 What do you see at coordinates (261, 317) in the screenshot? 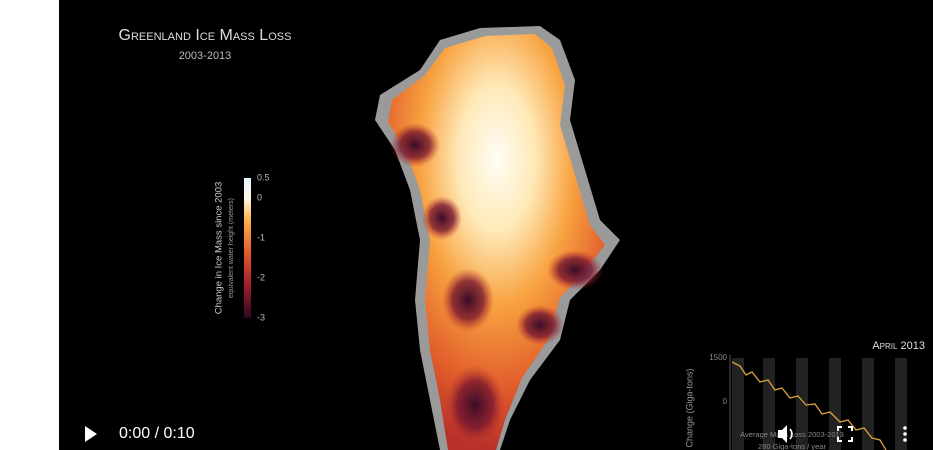
I see `colorbar-tick: -3` at bounding box center [261, 317].